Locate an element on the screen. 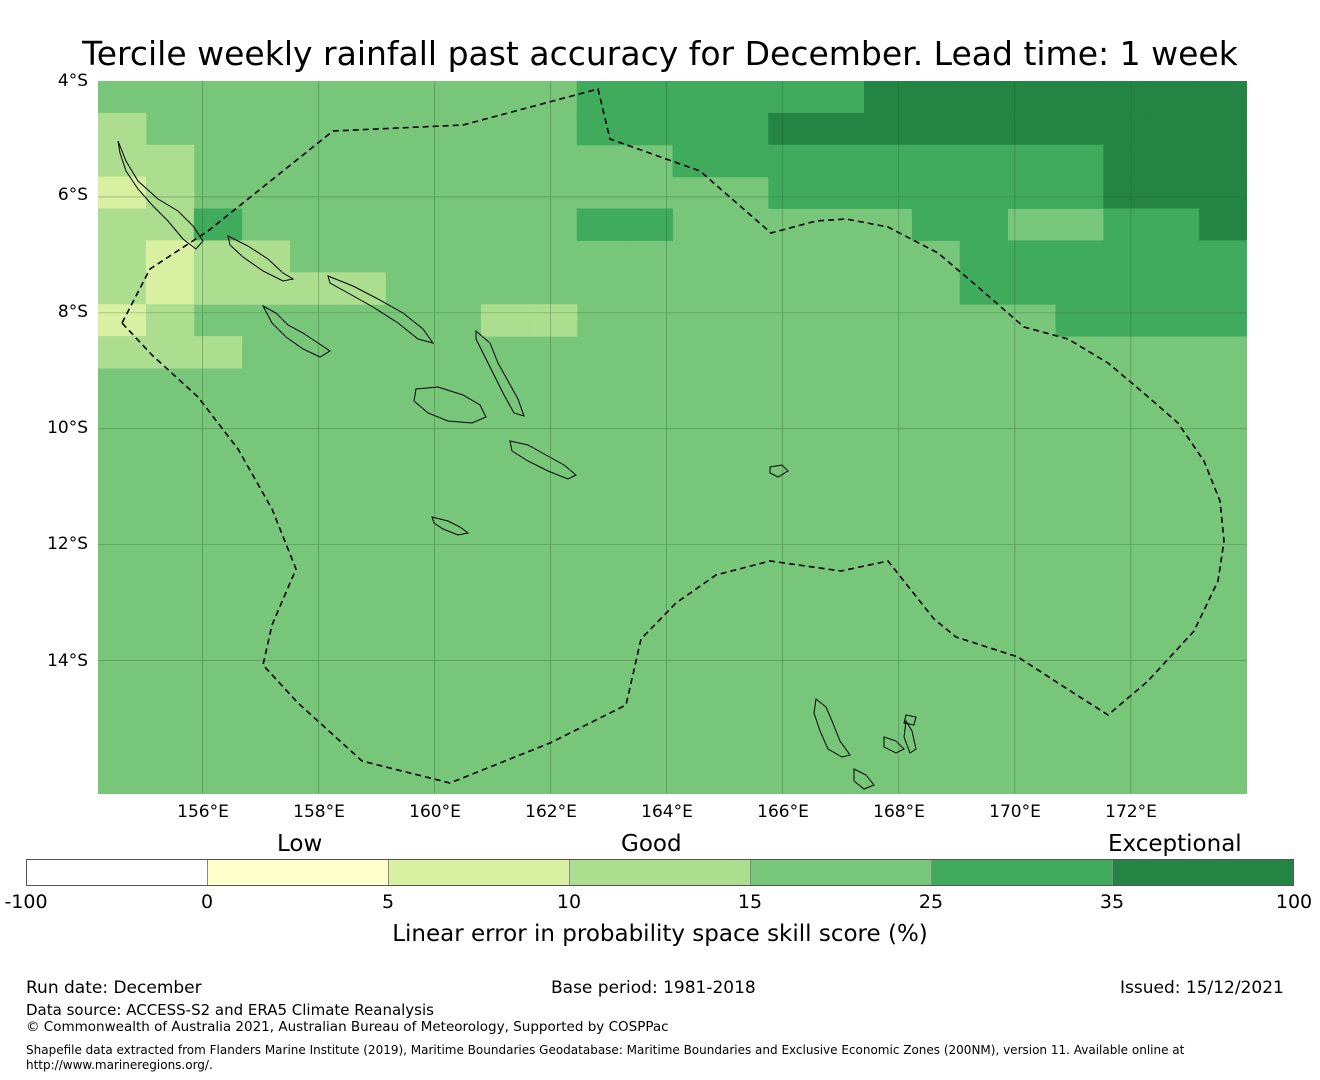  espiritu-santo-coast is located at coordinates (832, 728).